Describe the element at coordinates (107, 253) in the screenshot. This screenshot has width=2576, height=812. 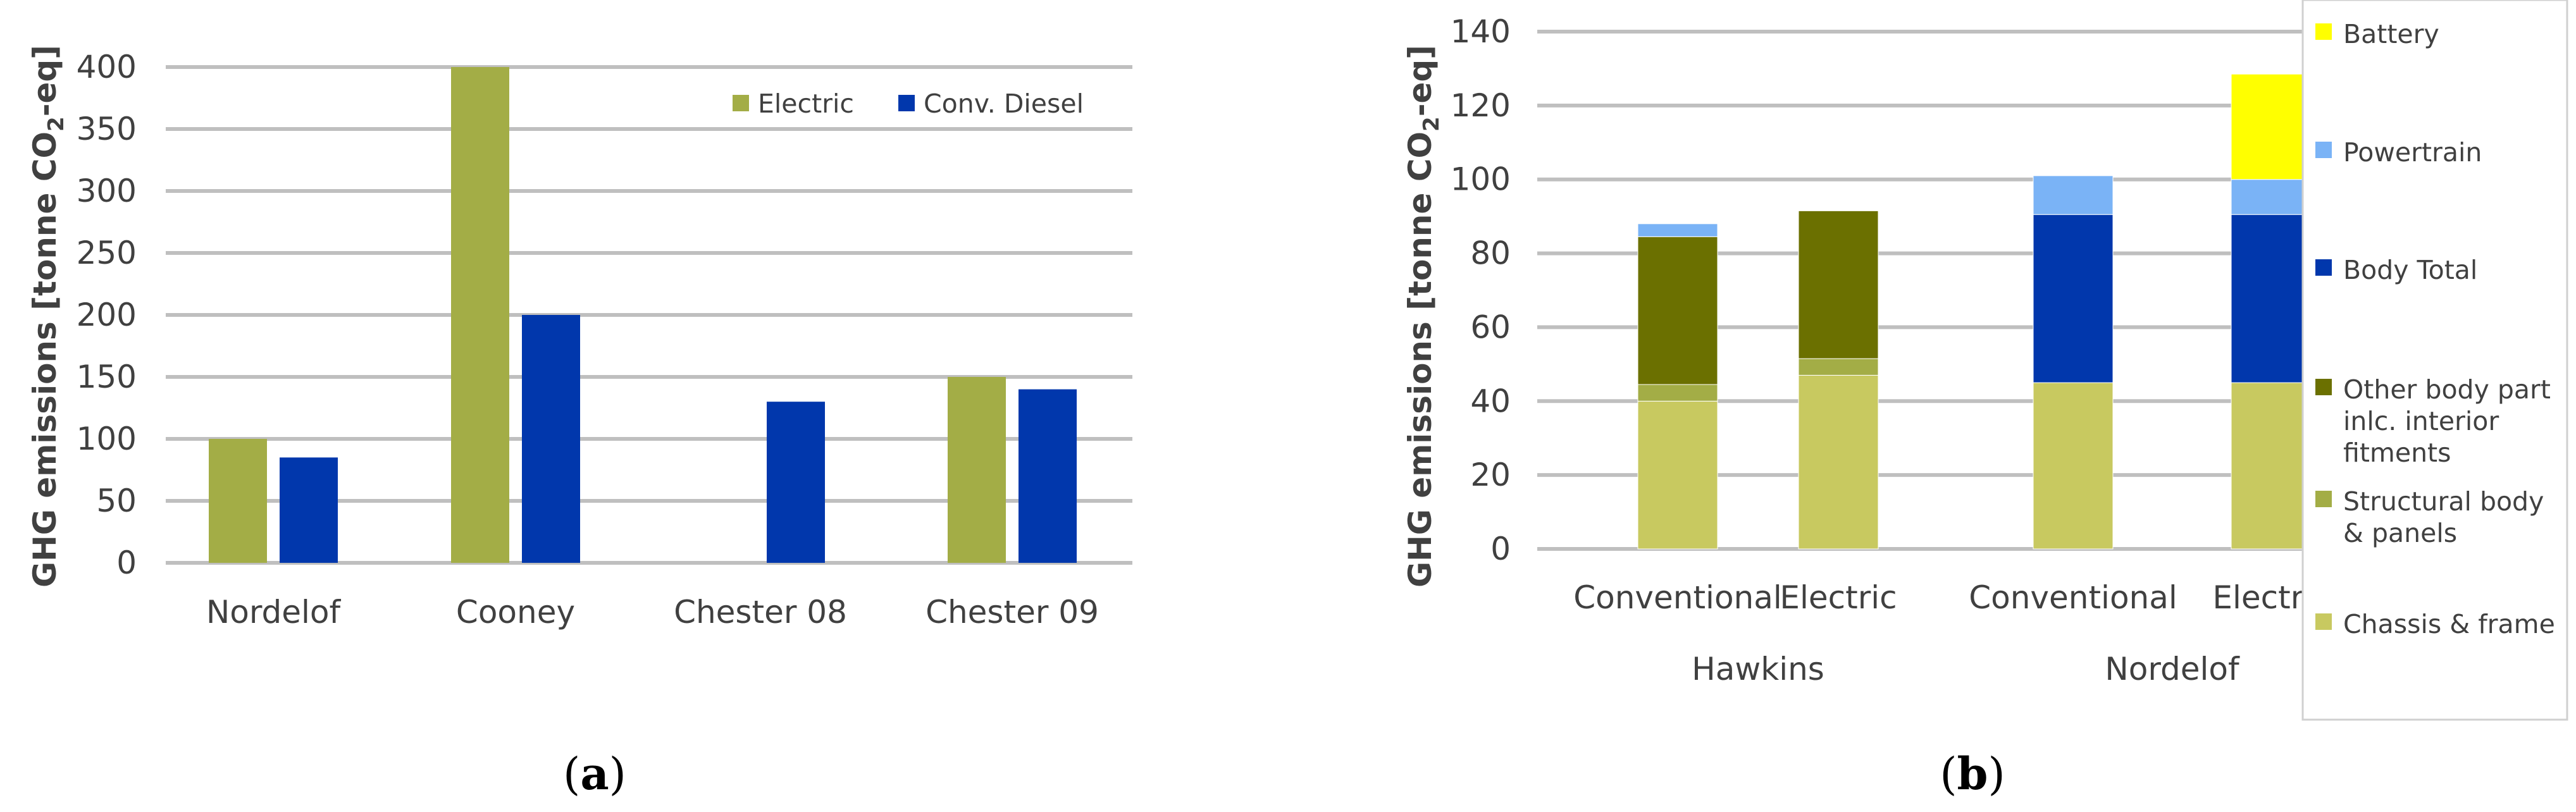
I see `y-tick-label: 250` at that location.